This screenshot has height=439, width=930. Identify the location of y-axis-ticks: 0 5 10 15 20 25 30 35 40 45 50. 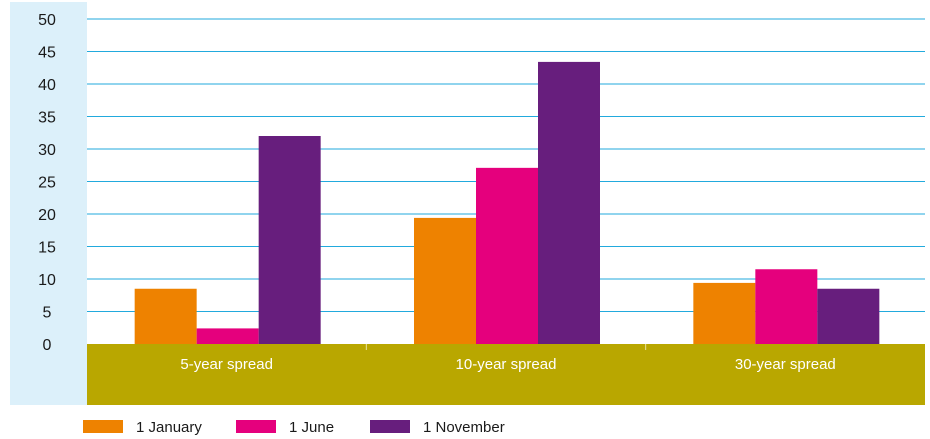
(47, 183).